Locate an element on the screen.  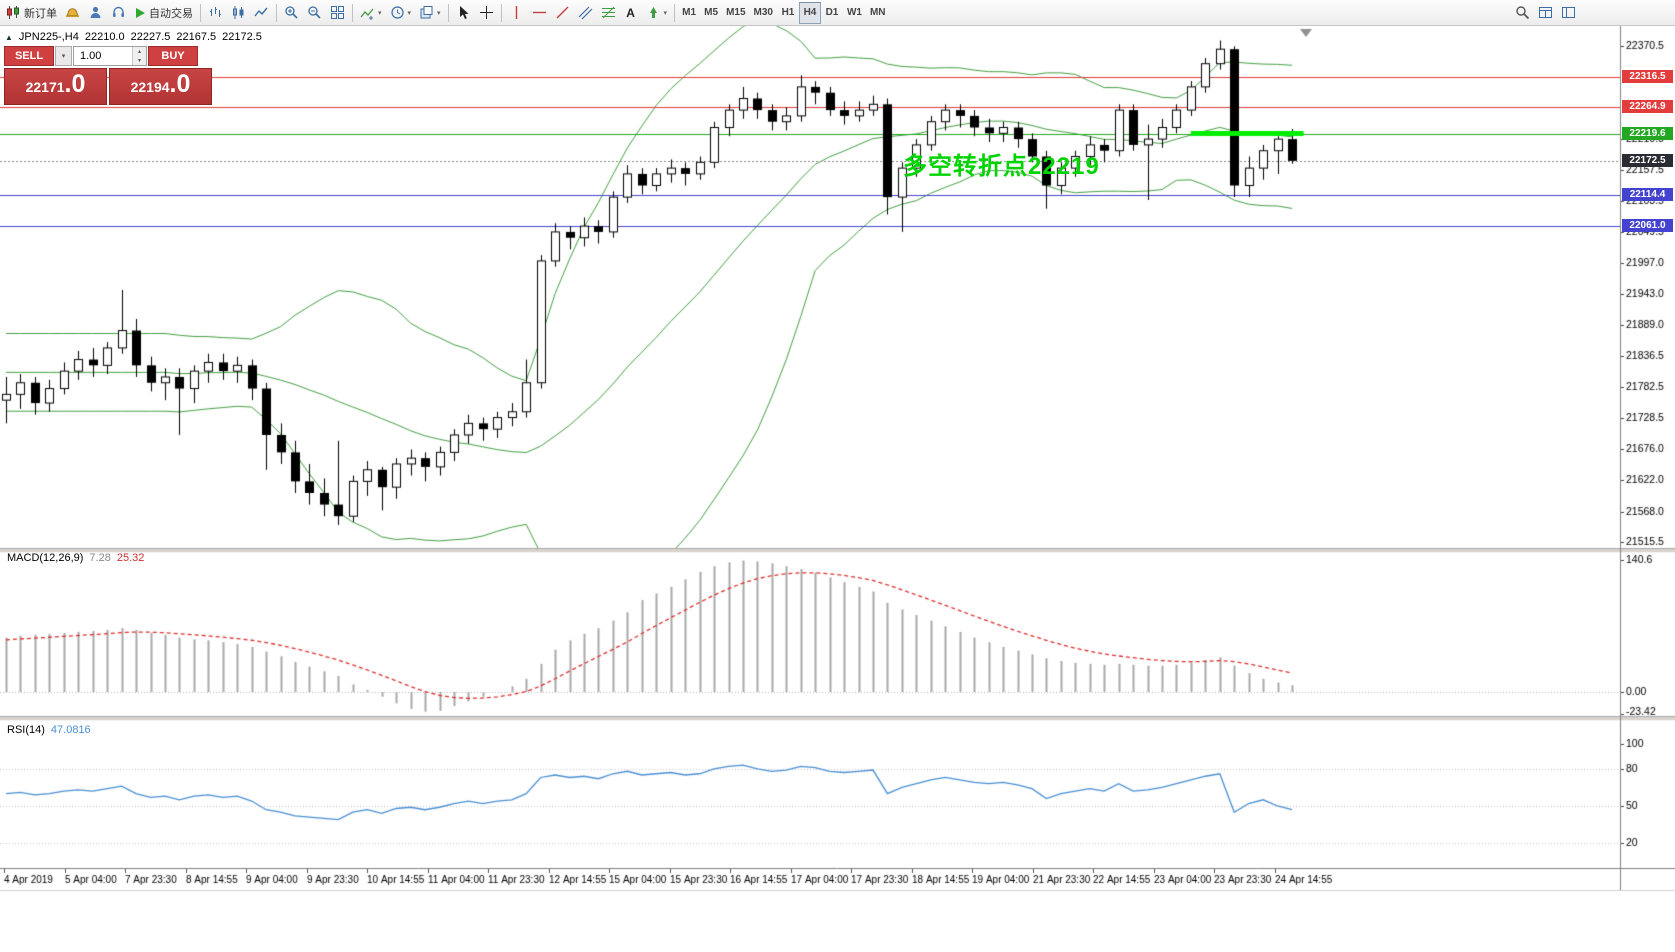
line-chart-icon is located at coordinates (261, 12).